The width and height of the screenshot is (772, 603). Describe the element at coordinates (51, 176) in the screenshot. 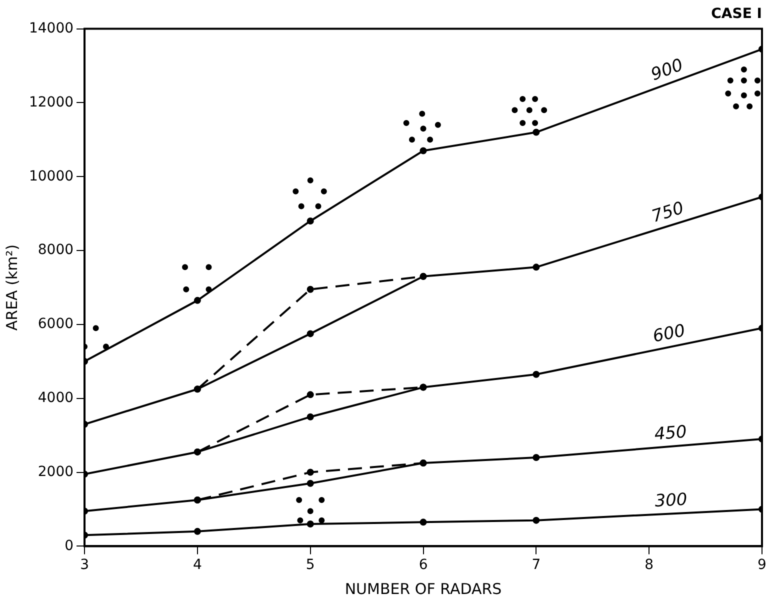

I see `y-tick-label: 10000` at that location.